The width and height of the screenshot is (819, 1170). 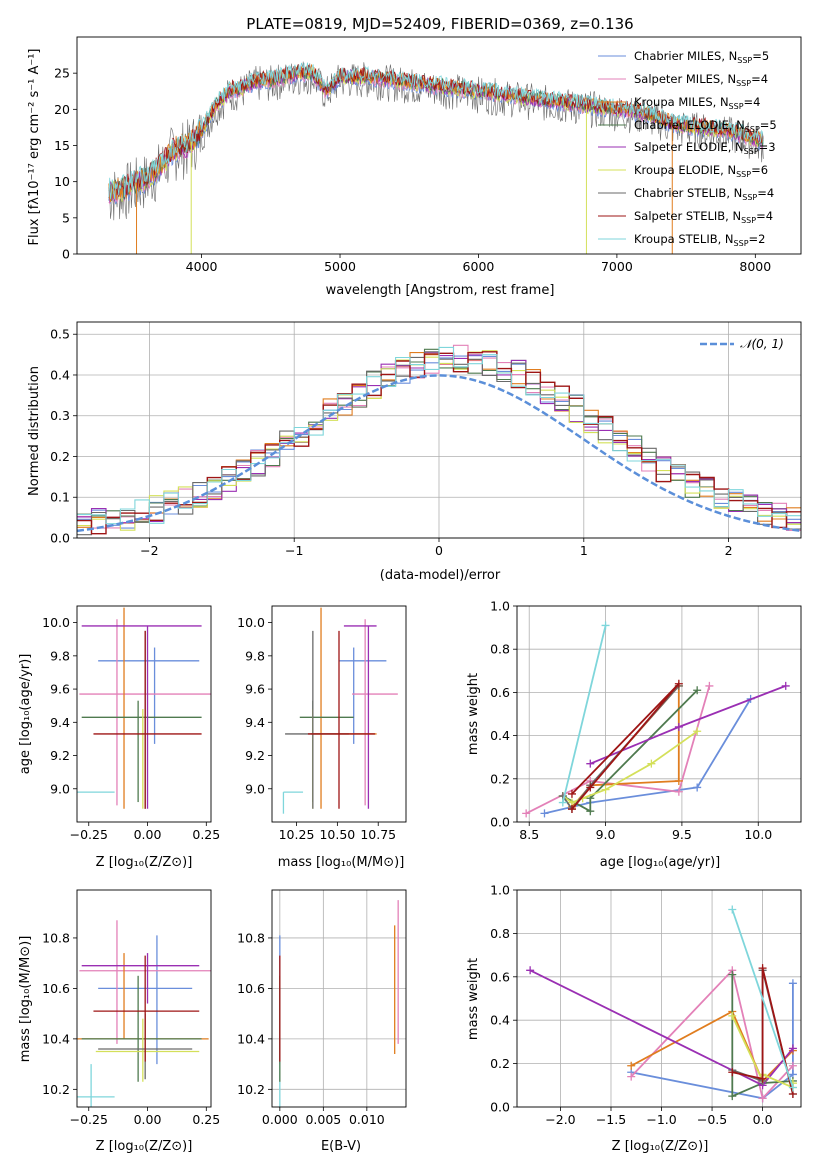 What do you see at coordinates (341, 1146) in the screenshot?
I see `mass-vs-ebv-xlabel: E(B-V)` at bounding box center [341, 1146].